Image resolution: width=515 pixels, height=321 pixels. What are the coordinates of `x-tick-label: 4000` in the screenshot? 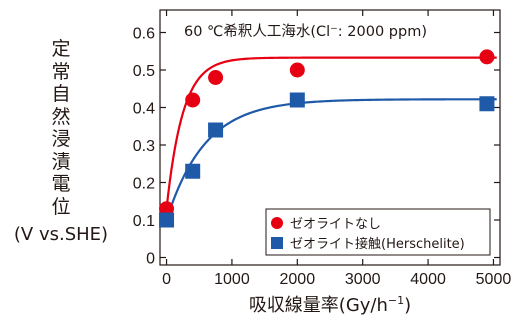 It's located at (428, 279).